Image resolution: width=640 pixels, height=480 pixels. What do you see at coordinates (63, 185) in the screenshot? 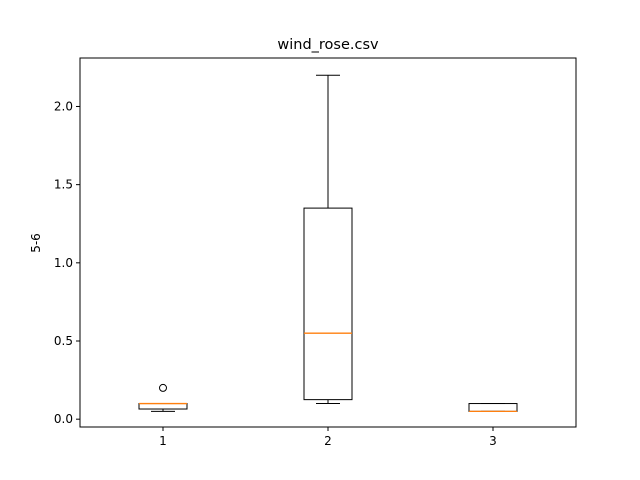
I see `y-tick-label: 1.5` at bounding box center [63, 185].